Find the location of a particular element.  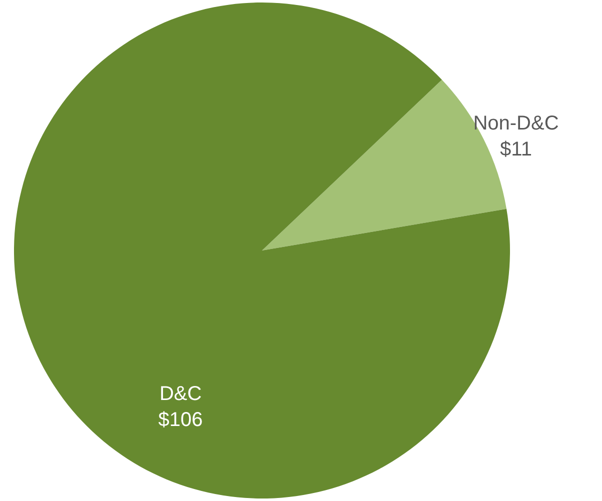

data-label: $106 is located at coordinates (180, 420).